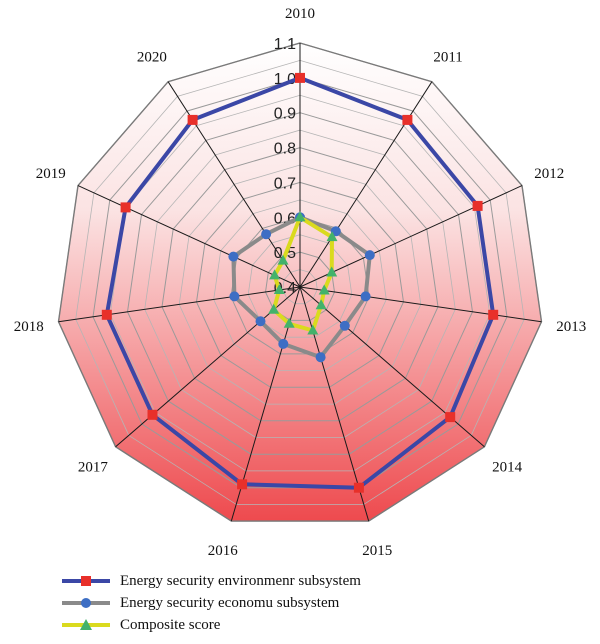 The width and height of the screenshot is (600, 644). Describe the element at coordinates (285, 183) in the screenshot. I see `tick-label: 0.7` at that location.